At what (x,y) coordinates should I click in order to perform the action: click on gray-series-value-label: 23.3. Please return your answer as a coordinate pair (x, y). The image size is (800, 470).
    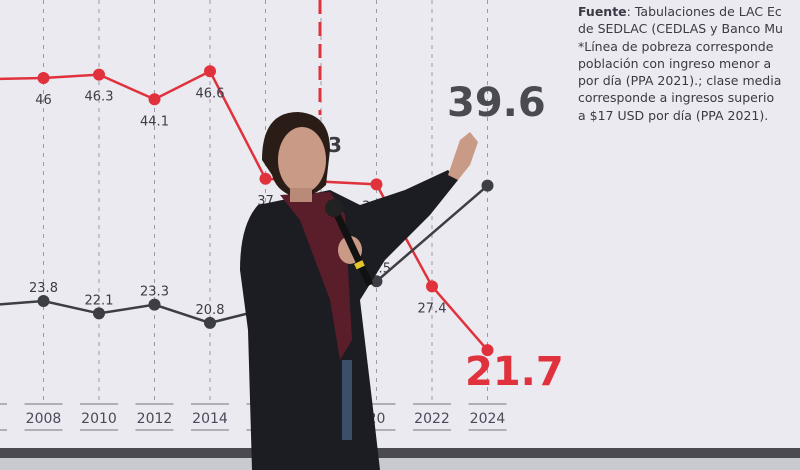
    Looking at the image, I should click on (154, 292).